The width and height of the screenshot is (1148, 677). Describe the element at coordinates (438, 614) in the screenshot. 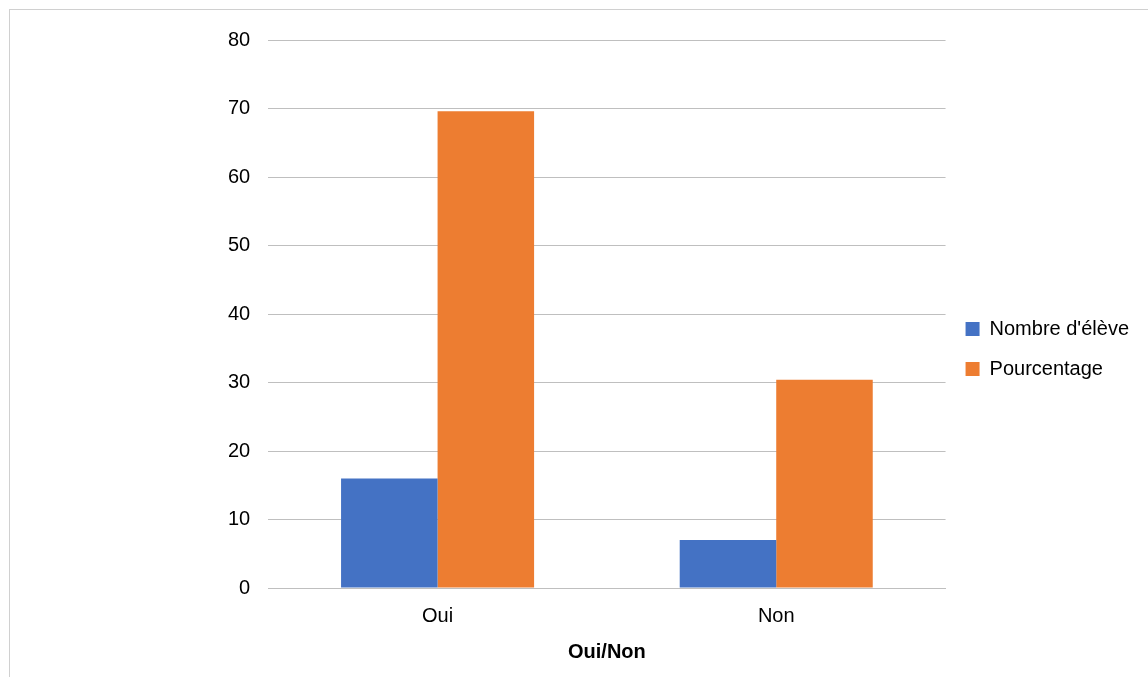

I see `x-tick-label: Oui` at that location.